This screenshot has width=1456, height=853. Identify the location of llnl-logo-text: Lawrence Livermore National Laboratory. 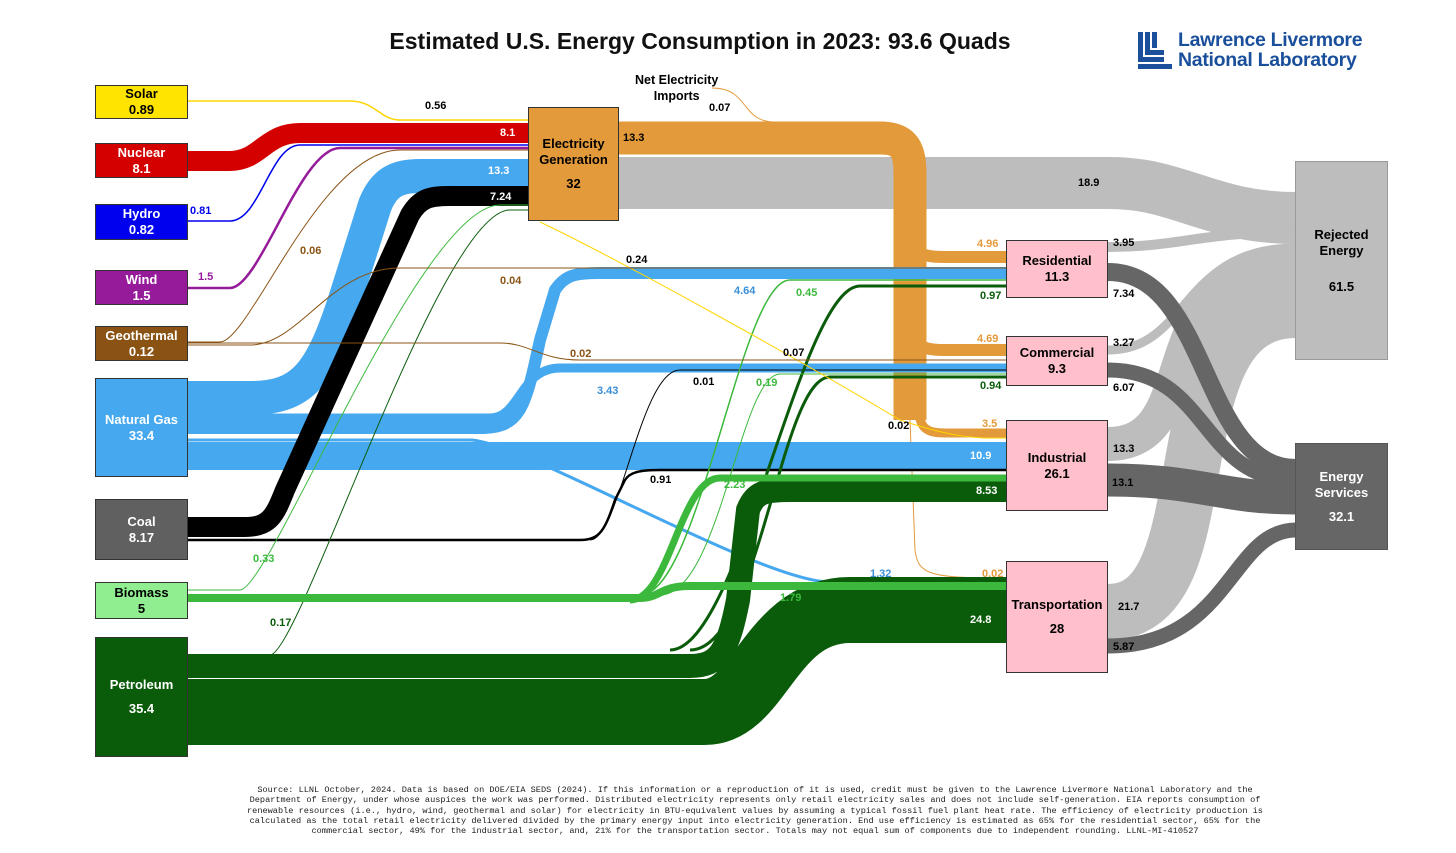
(1270, 50).